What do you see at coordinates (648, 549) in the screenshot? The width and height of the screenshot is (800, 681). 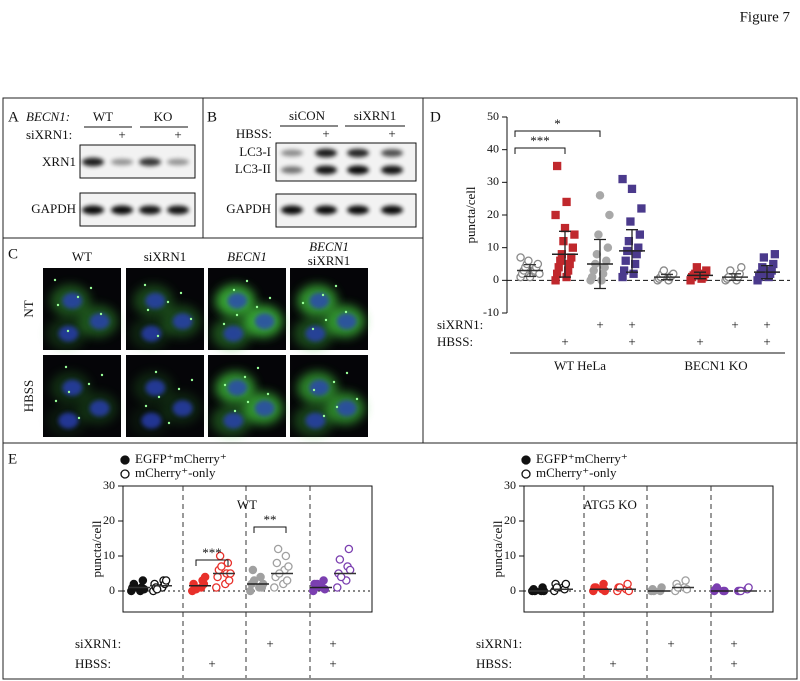 I see `plot-frame` at bounding box center [648, 549].